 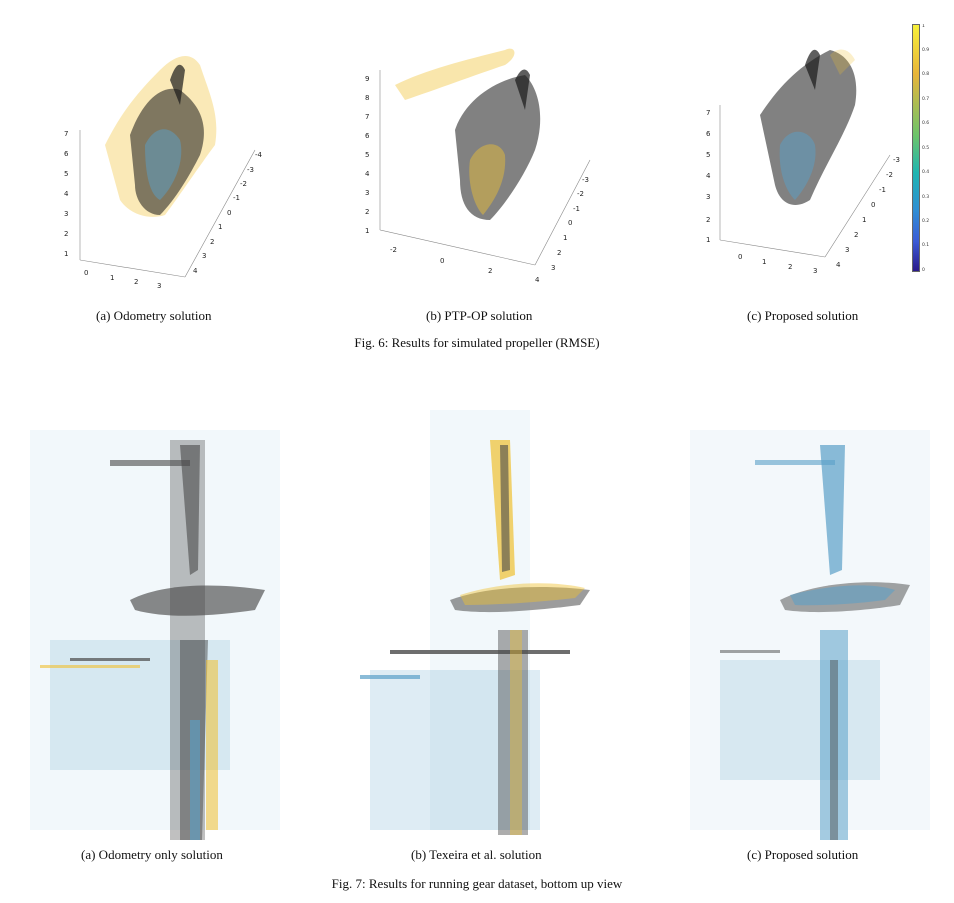 What do you see at coordinates (923, 26) in the screenshot?
I see `colorbar-tick: 1` at bounding box center [923, 26].